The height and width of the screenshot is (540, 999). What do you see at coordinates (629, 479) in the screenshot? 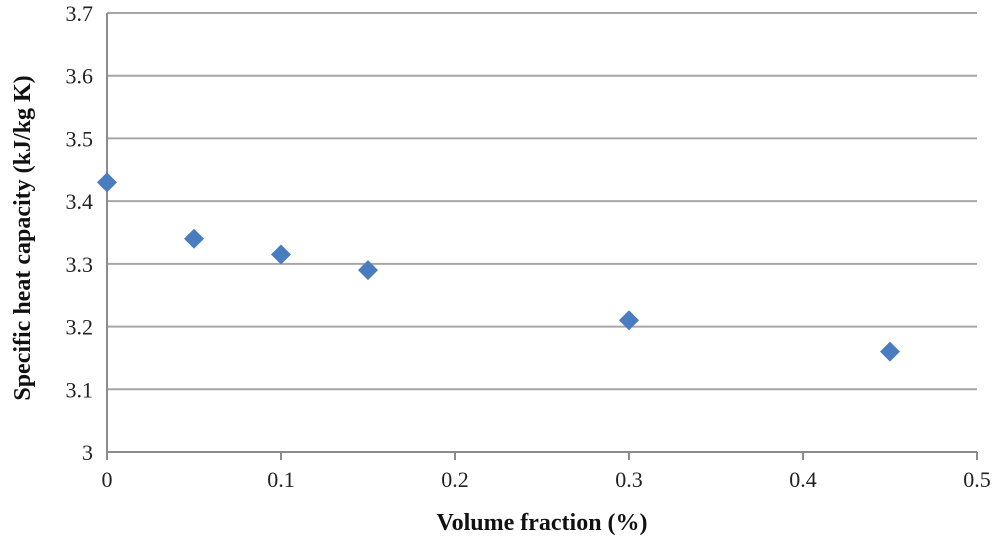
I see `x-tick-label: 0.3` at bounding box center [629, 479].